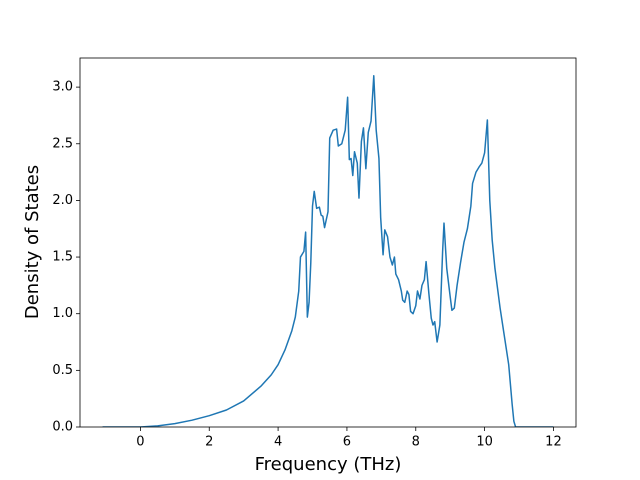 The width and height of the screenshot is (640, 480). Describe the element at coordinates (62, 143) in the screenshot. I see `y-tick-label: 2.5` at that location.